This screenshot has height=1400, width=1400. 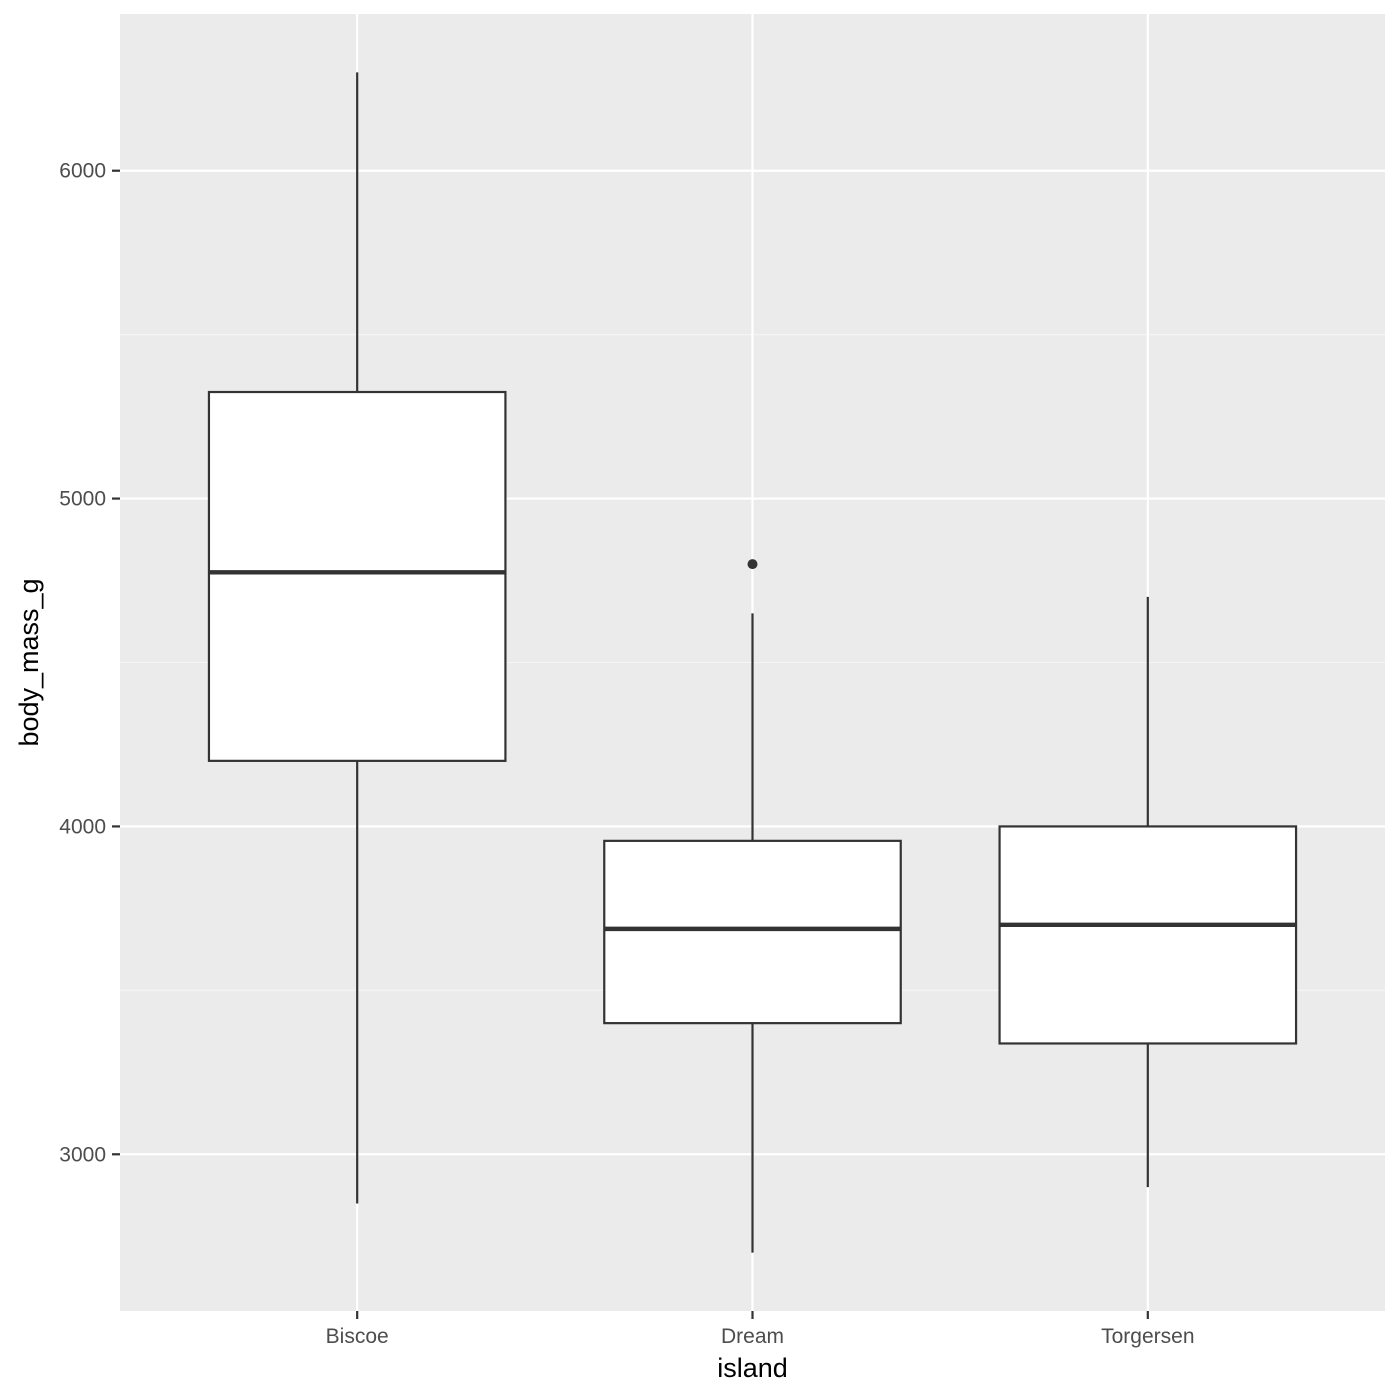 I want to click on box-dream, so click(x=752, y=906).